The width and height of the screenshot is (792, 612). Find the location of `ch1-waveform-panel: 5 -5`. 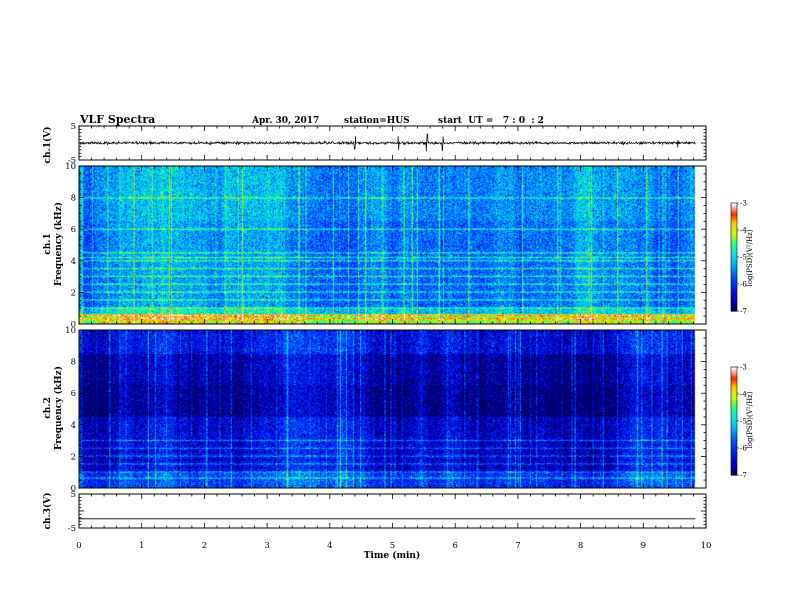

ch1-waveform-panel: 5 -5 is located at coordinates (387, 144).